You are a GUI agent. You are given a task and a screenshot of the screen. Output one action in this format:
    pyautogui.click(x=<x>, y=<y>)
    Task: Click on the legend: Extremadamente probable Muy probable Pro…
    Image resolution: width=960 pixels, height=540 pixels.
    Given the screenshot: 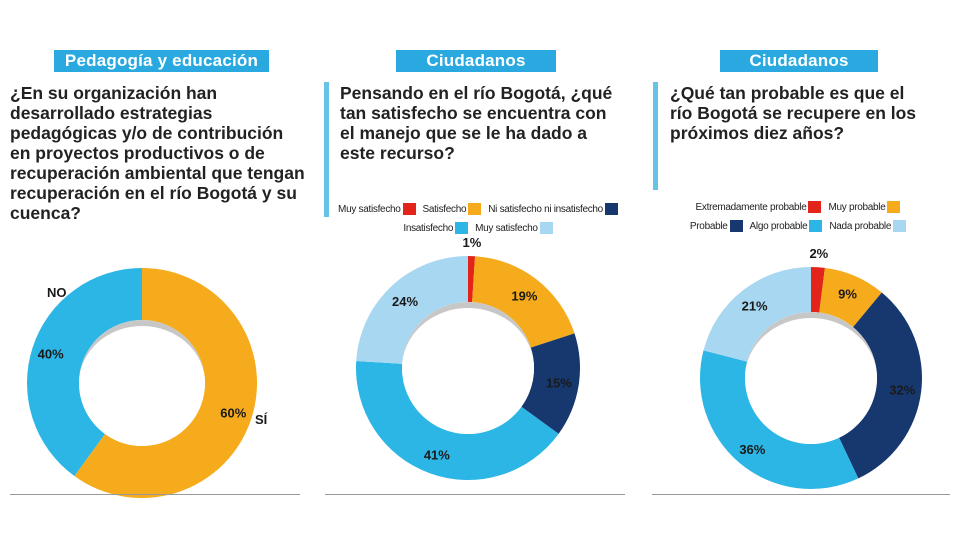 What is the action you would take?
    pyautogui.click(x=800, y=220)
    